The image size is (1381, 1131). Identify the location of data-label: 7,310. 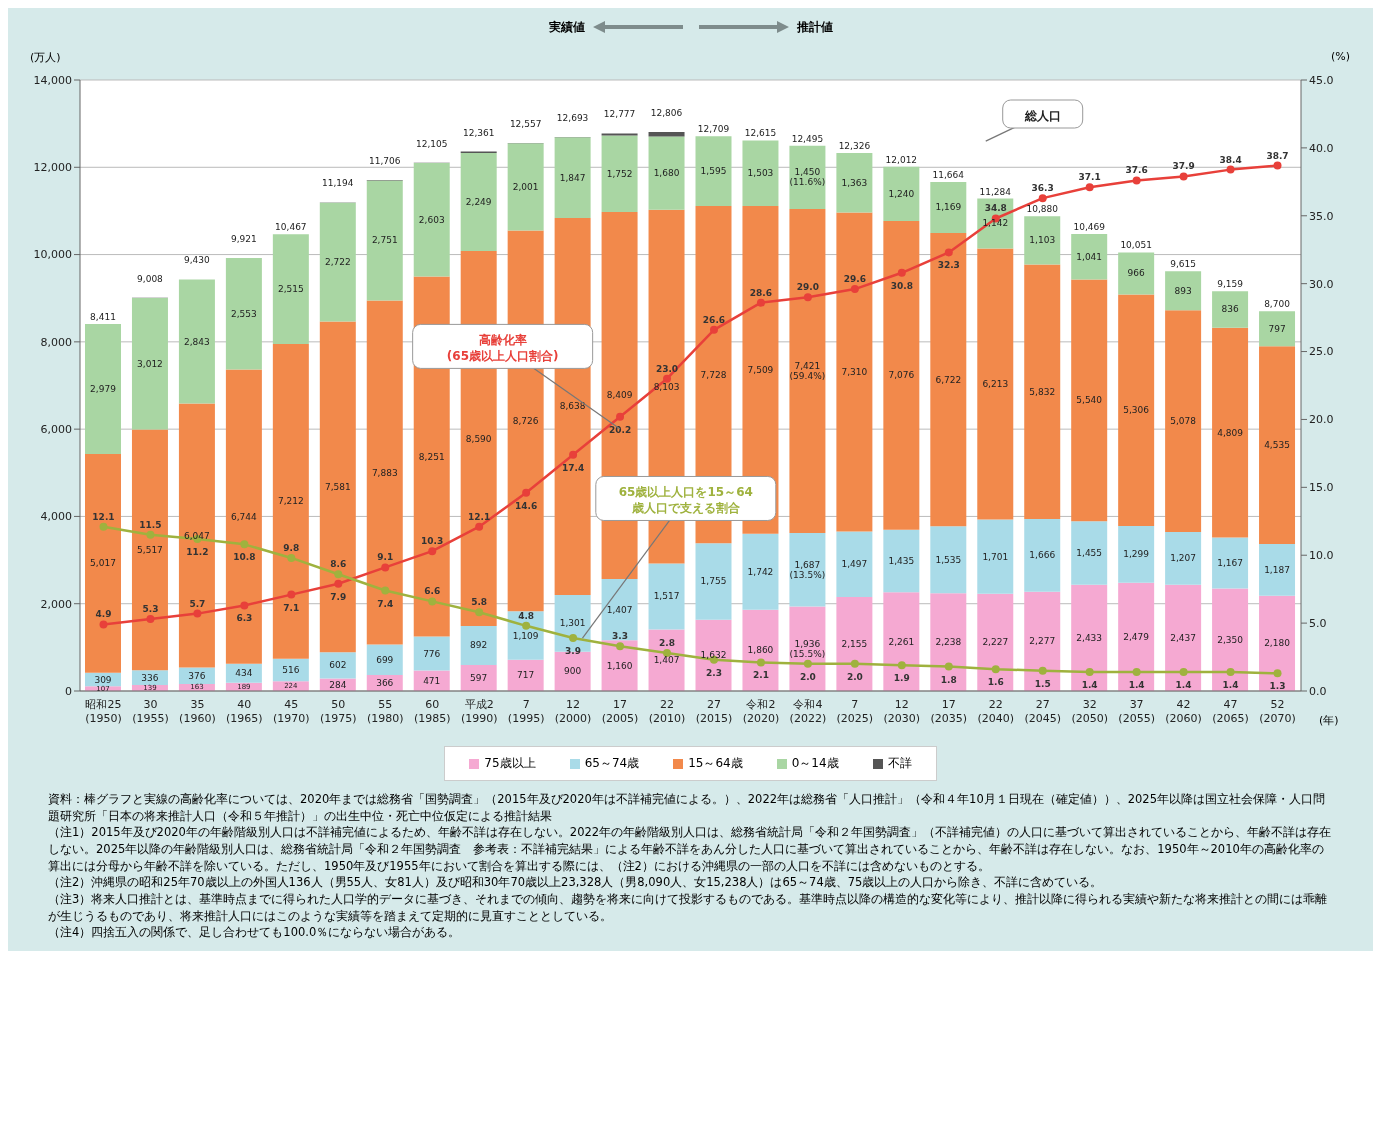
(854, 372).